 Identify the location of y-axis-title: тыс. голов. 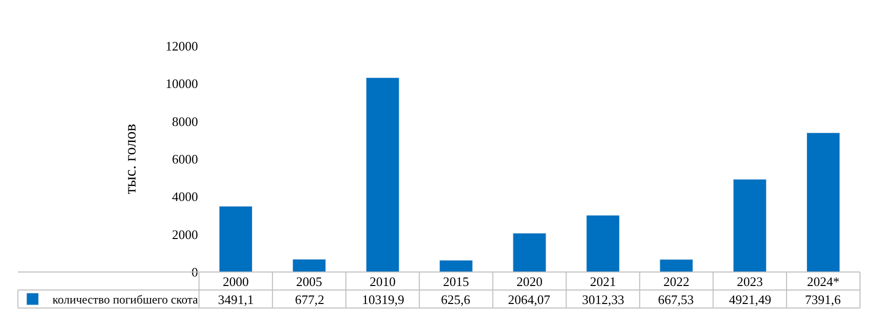
(131, 158).